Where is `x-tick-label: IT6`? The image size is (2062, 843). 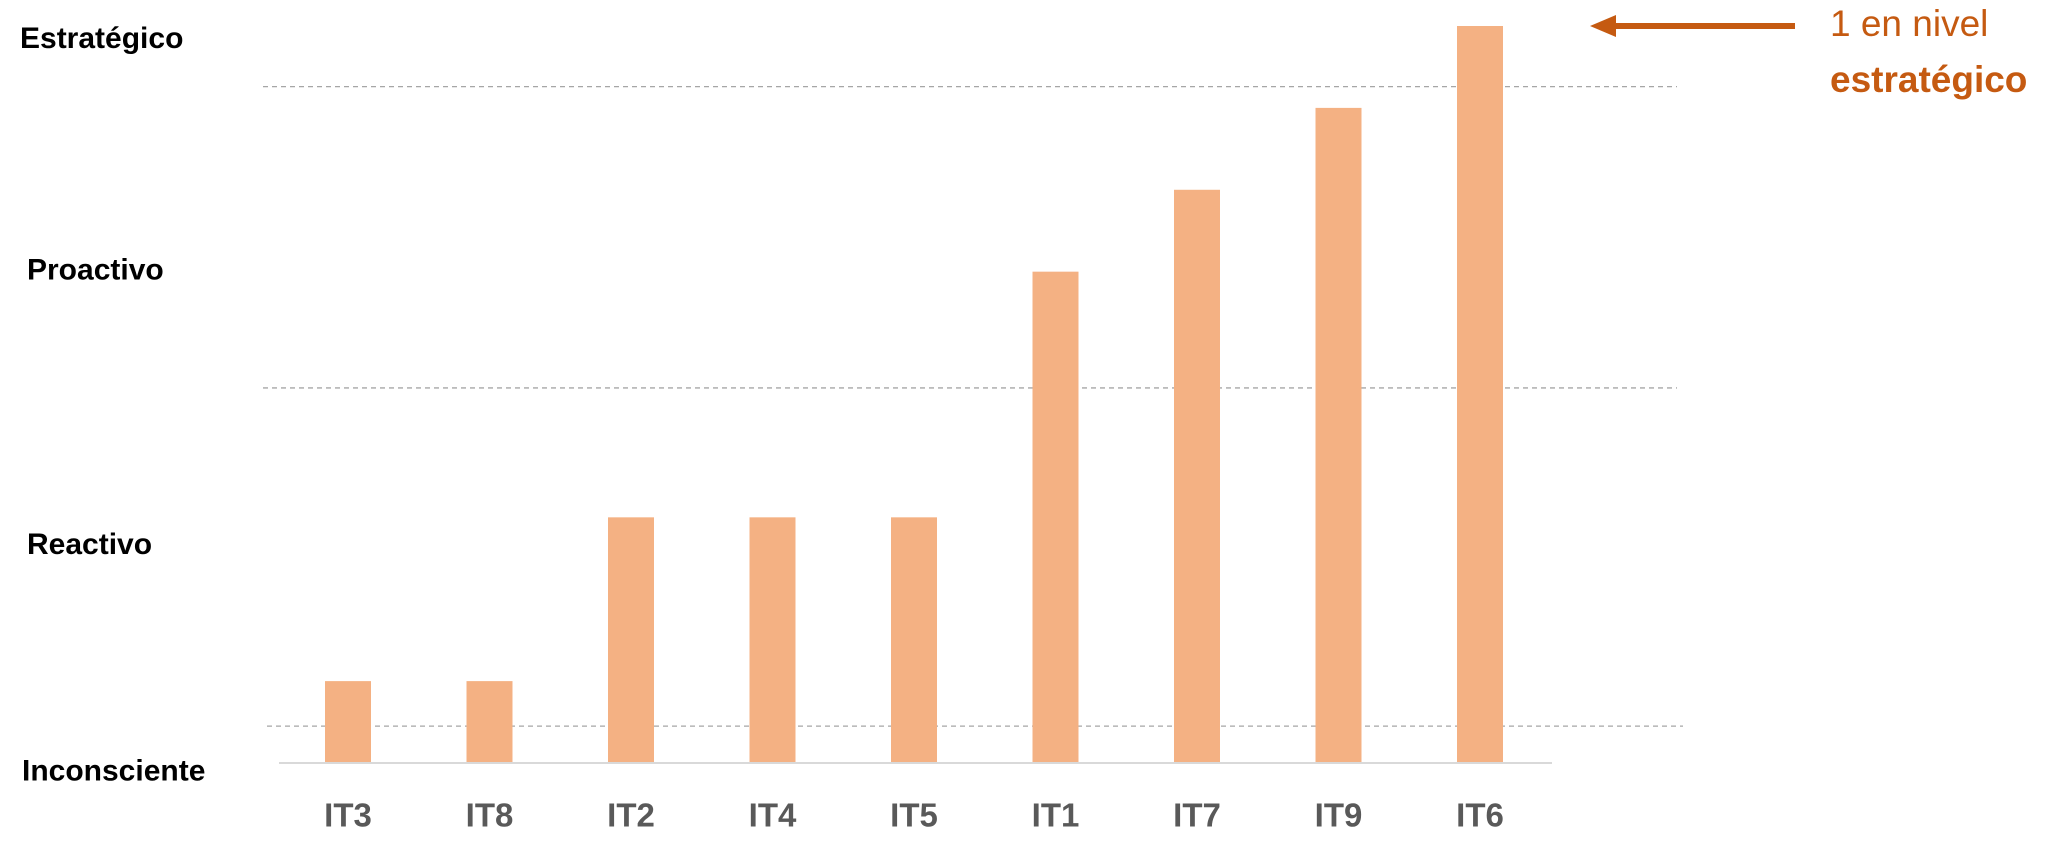 x-tick-label: IT6 is located at coordinates (1480, 815).